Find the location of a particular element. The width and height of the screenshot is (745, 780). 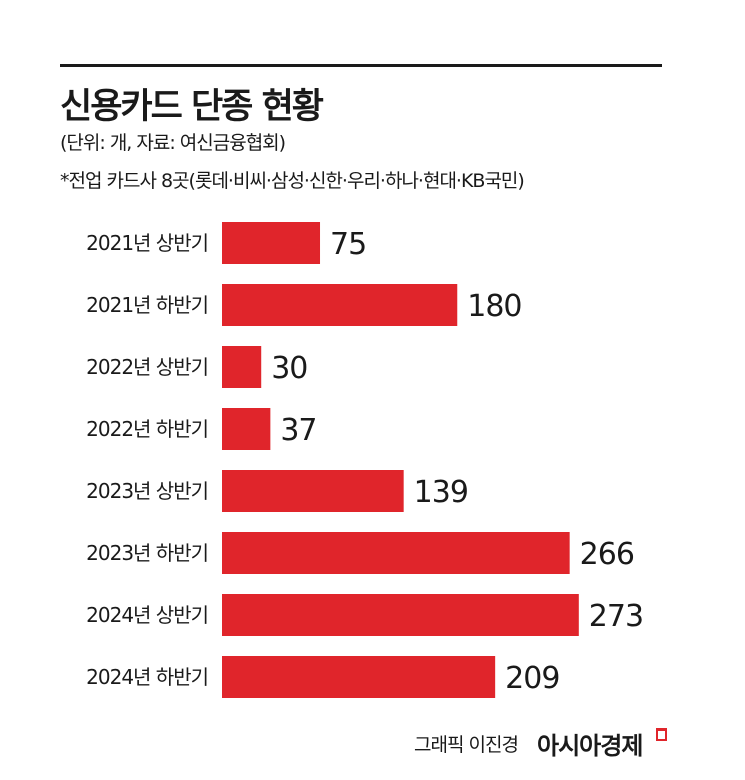

chart-subtitle: (단위: 개, 자료: 여신금융협회) is located at coordinates (173, 143).